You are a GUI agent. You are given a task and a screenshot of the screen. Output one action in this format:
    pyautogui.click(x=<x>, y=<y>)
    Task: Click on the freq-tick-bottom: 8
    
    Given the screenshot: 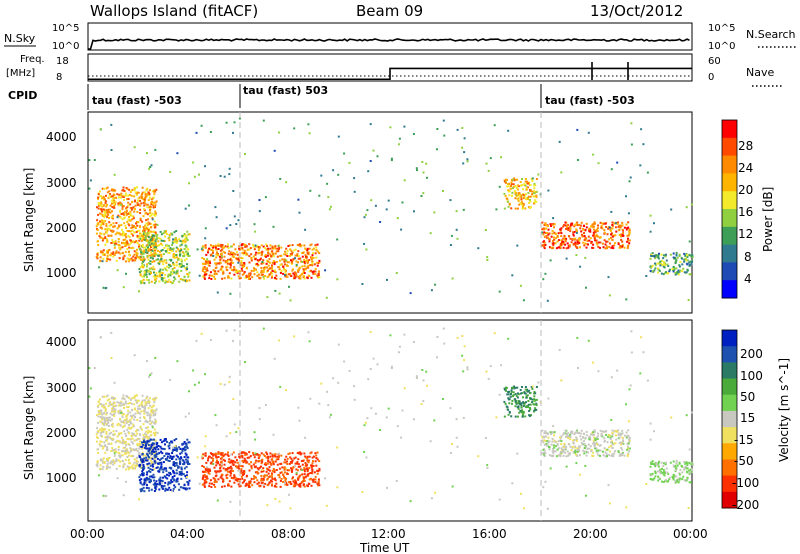 What is the action you would take?
    pyautogui.click(x=59, y=77)
    